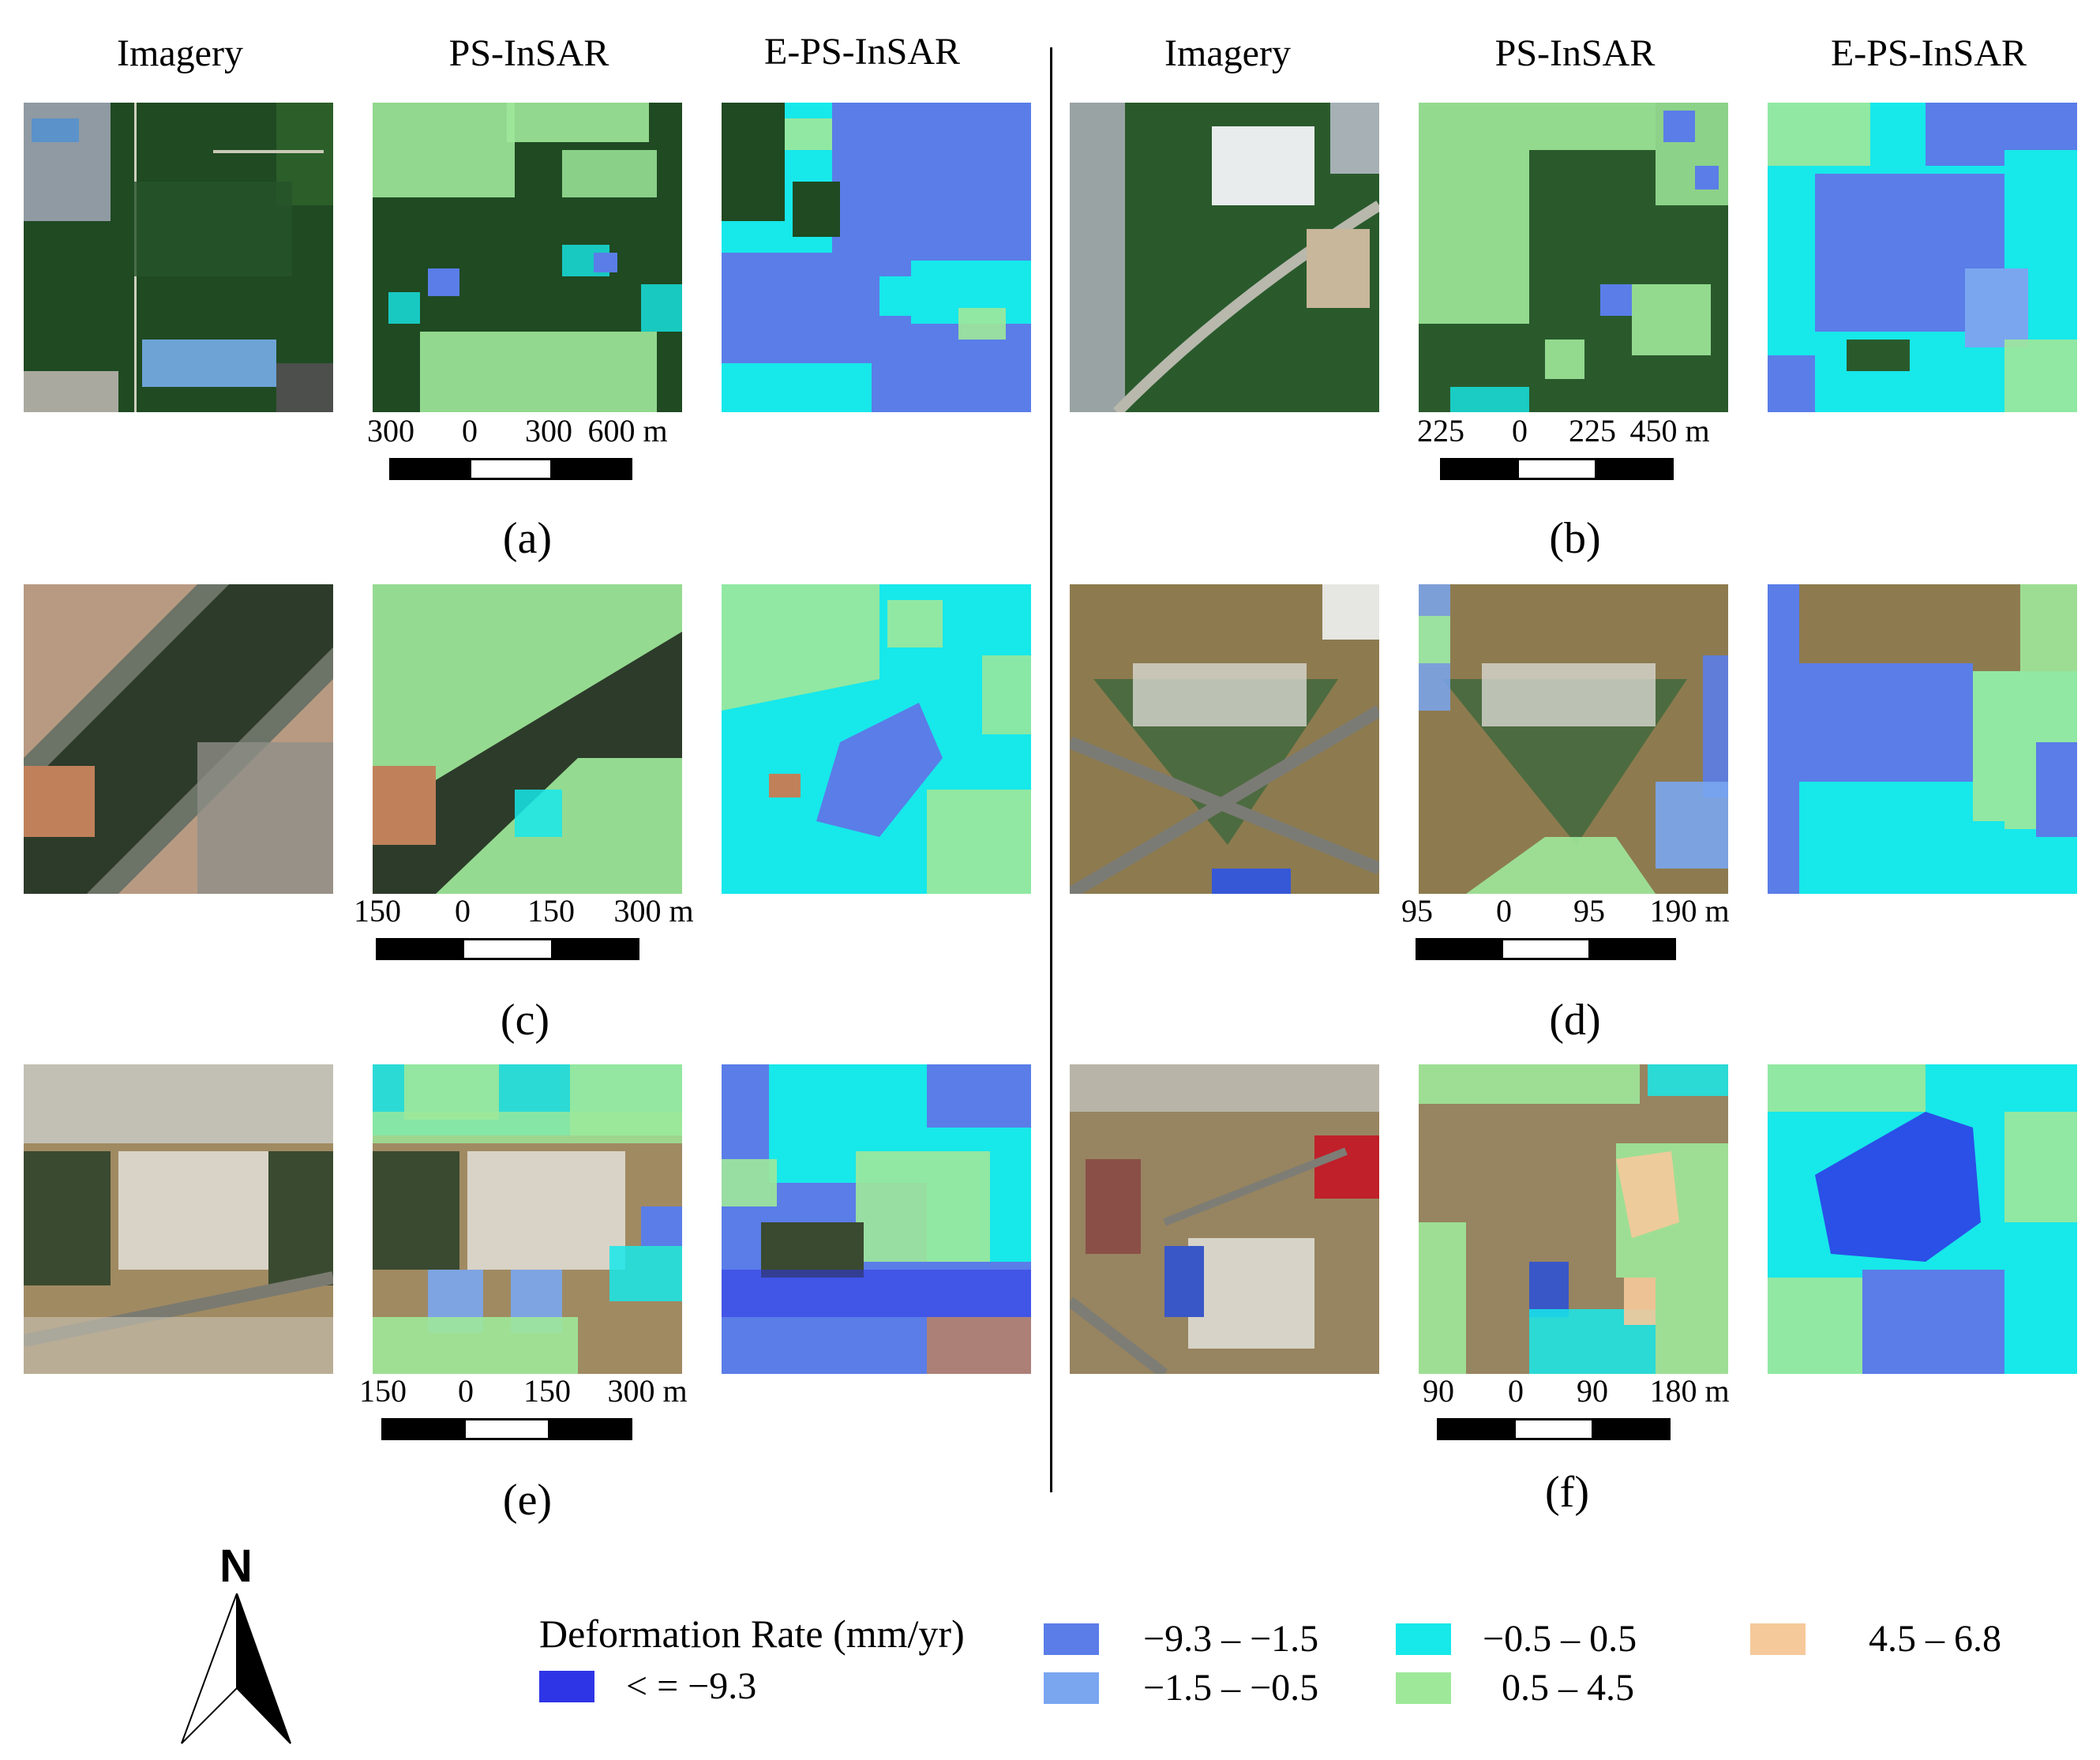  Describe the element at coordinates (1567, 1492) in the screenshot. I see `caption-f: (f)` at that location.